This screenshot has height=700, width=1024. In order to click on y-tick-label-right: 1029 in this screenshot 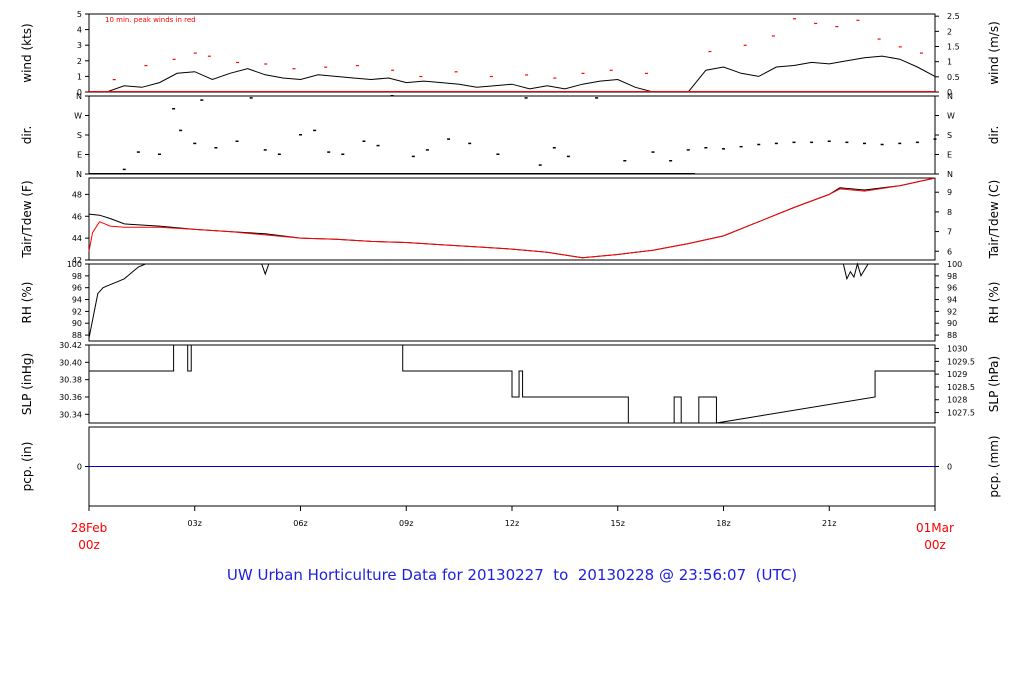, I will do `click(957, 374)`.